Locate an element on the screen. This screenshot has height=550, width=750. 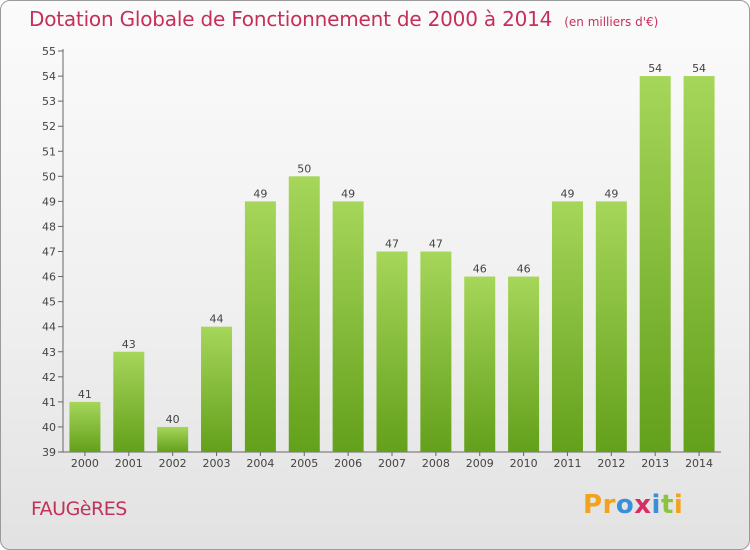
value-label-2013: 54 is located at coordinates (655, 68).